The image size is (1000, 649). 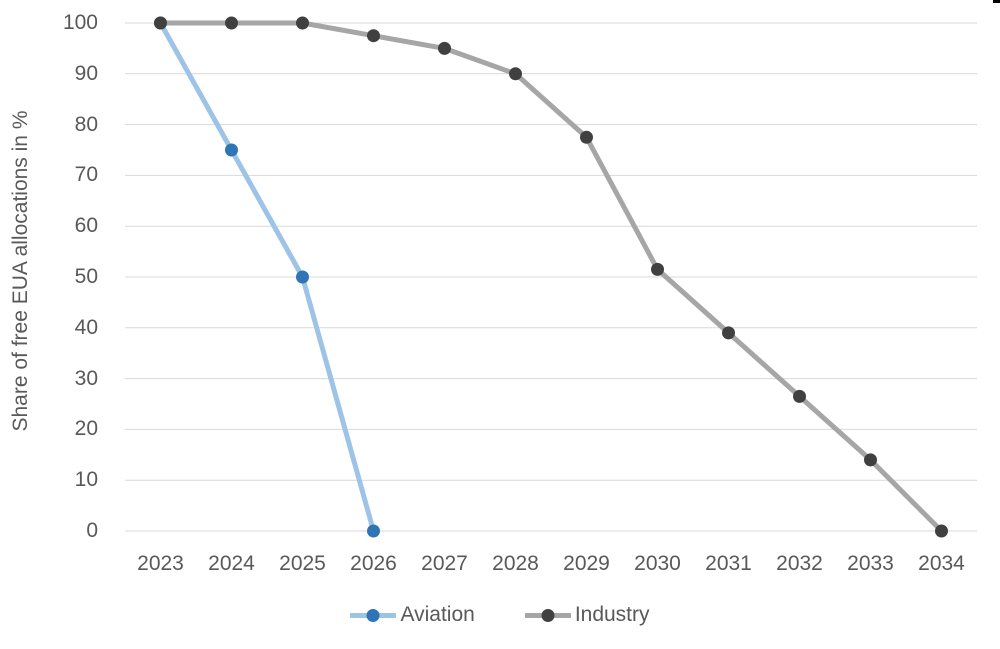 What do you see at coordinates (728, 563) in the screenshot?
I see `x-tick-label: 2031` at bounding box center [728, 563].